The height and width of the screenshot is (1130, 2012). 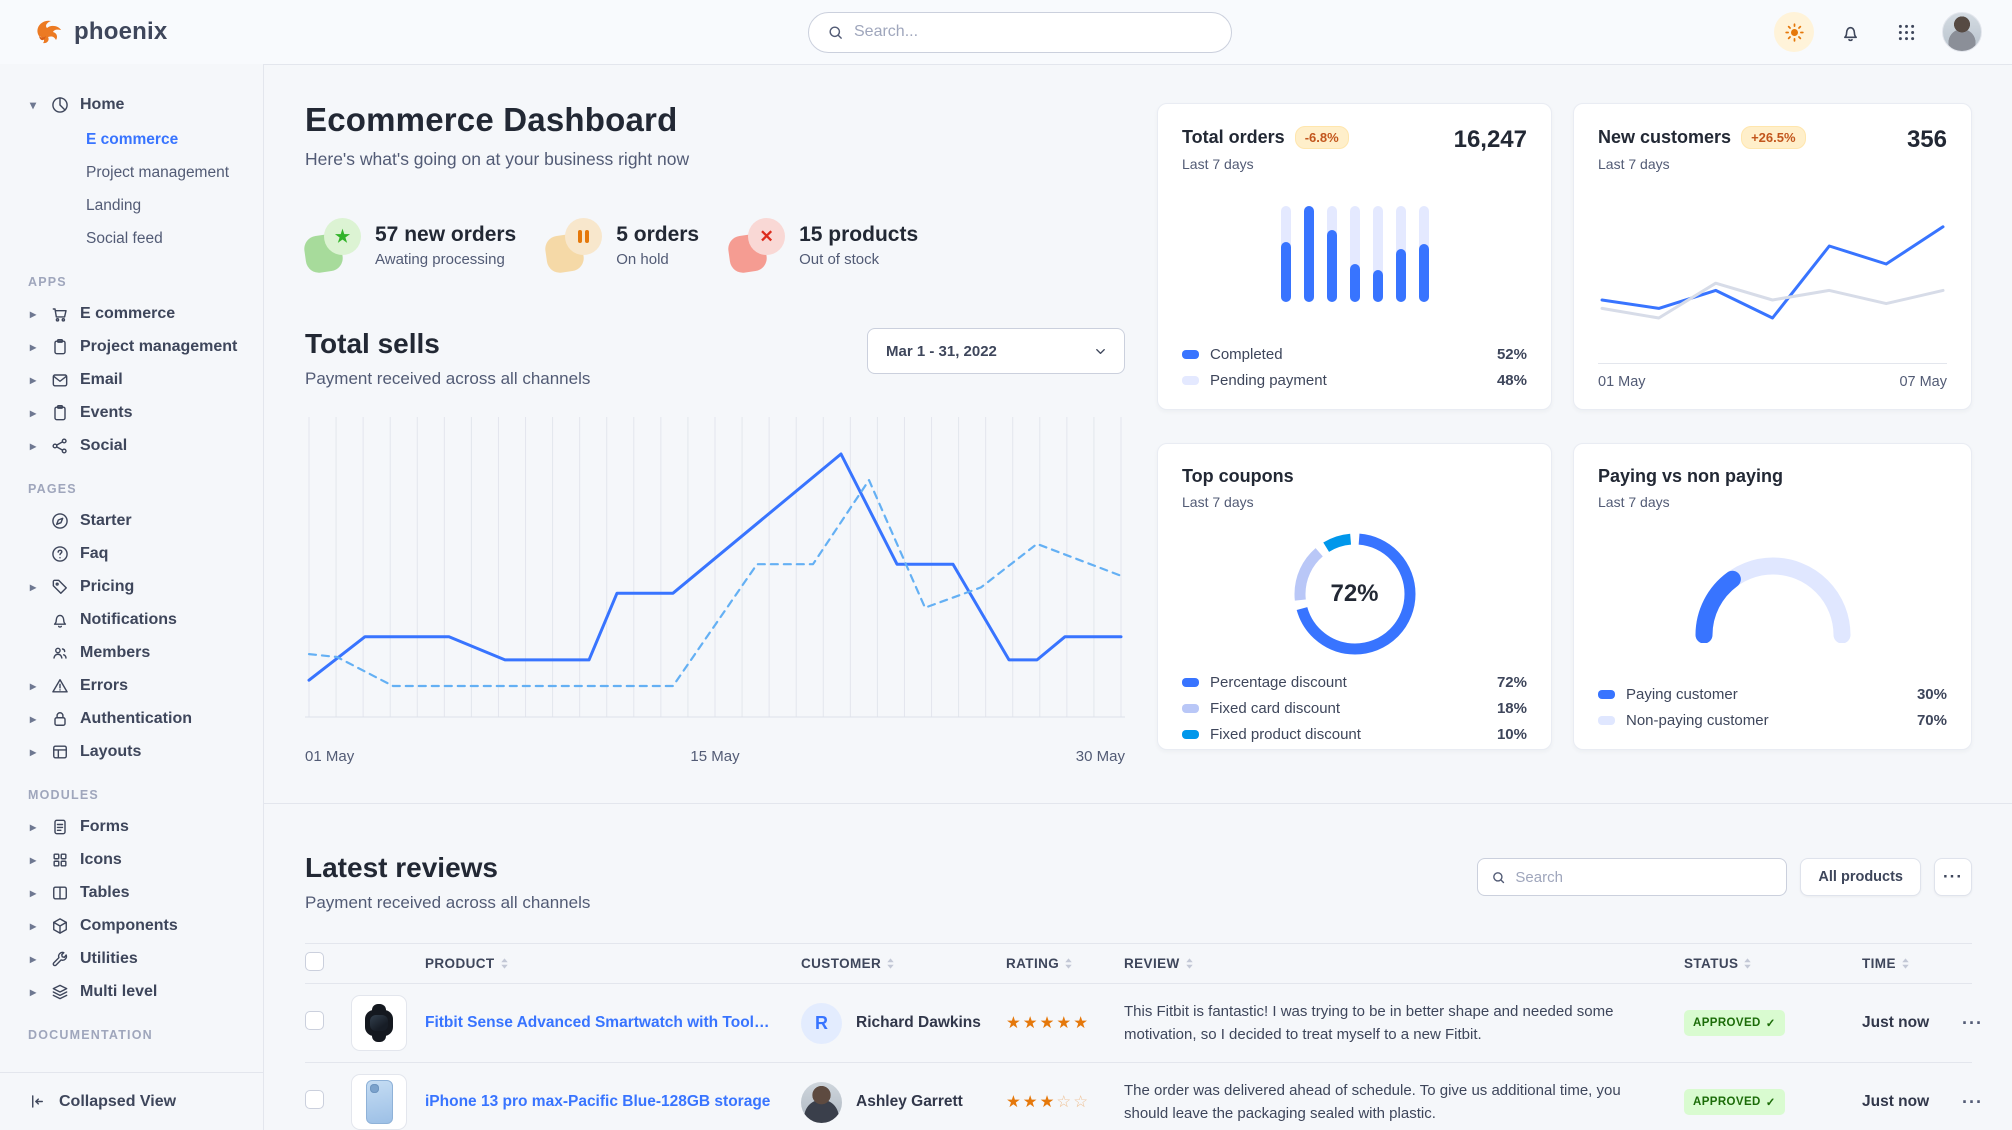 What do you see at coordinates (37, 1101) in the screenshot?
I see `collapse-left-icon` at bounding box center [37, 1101].